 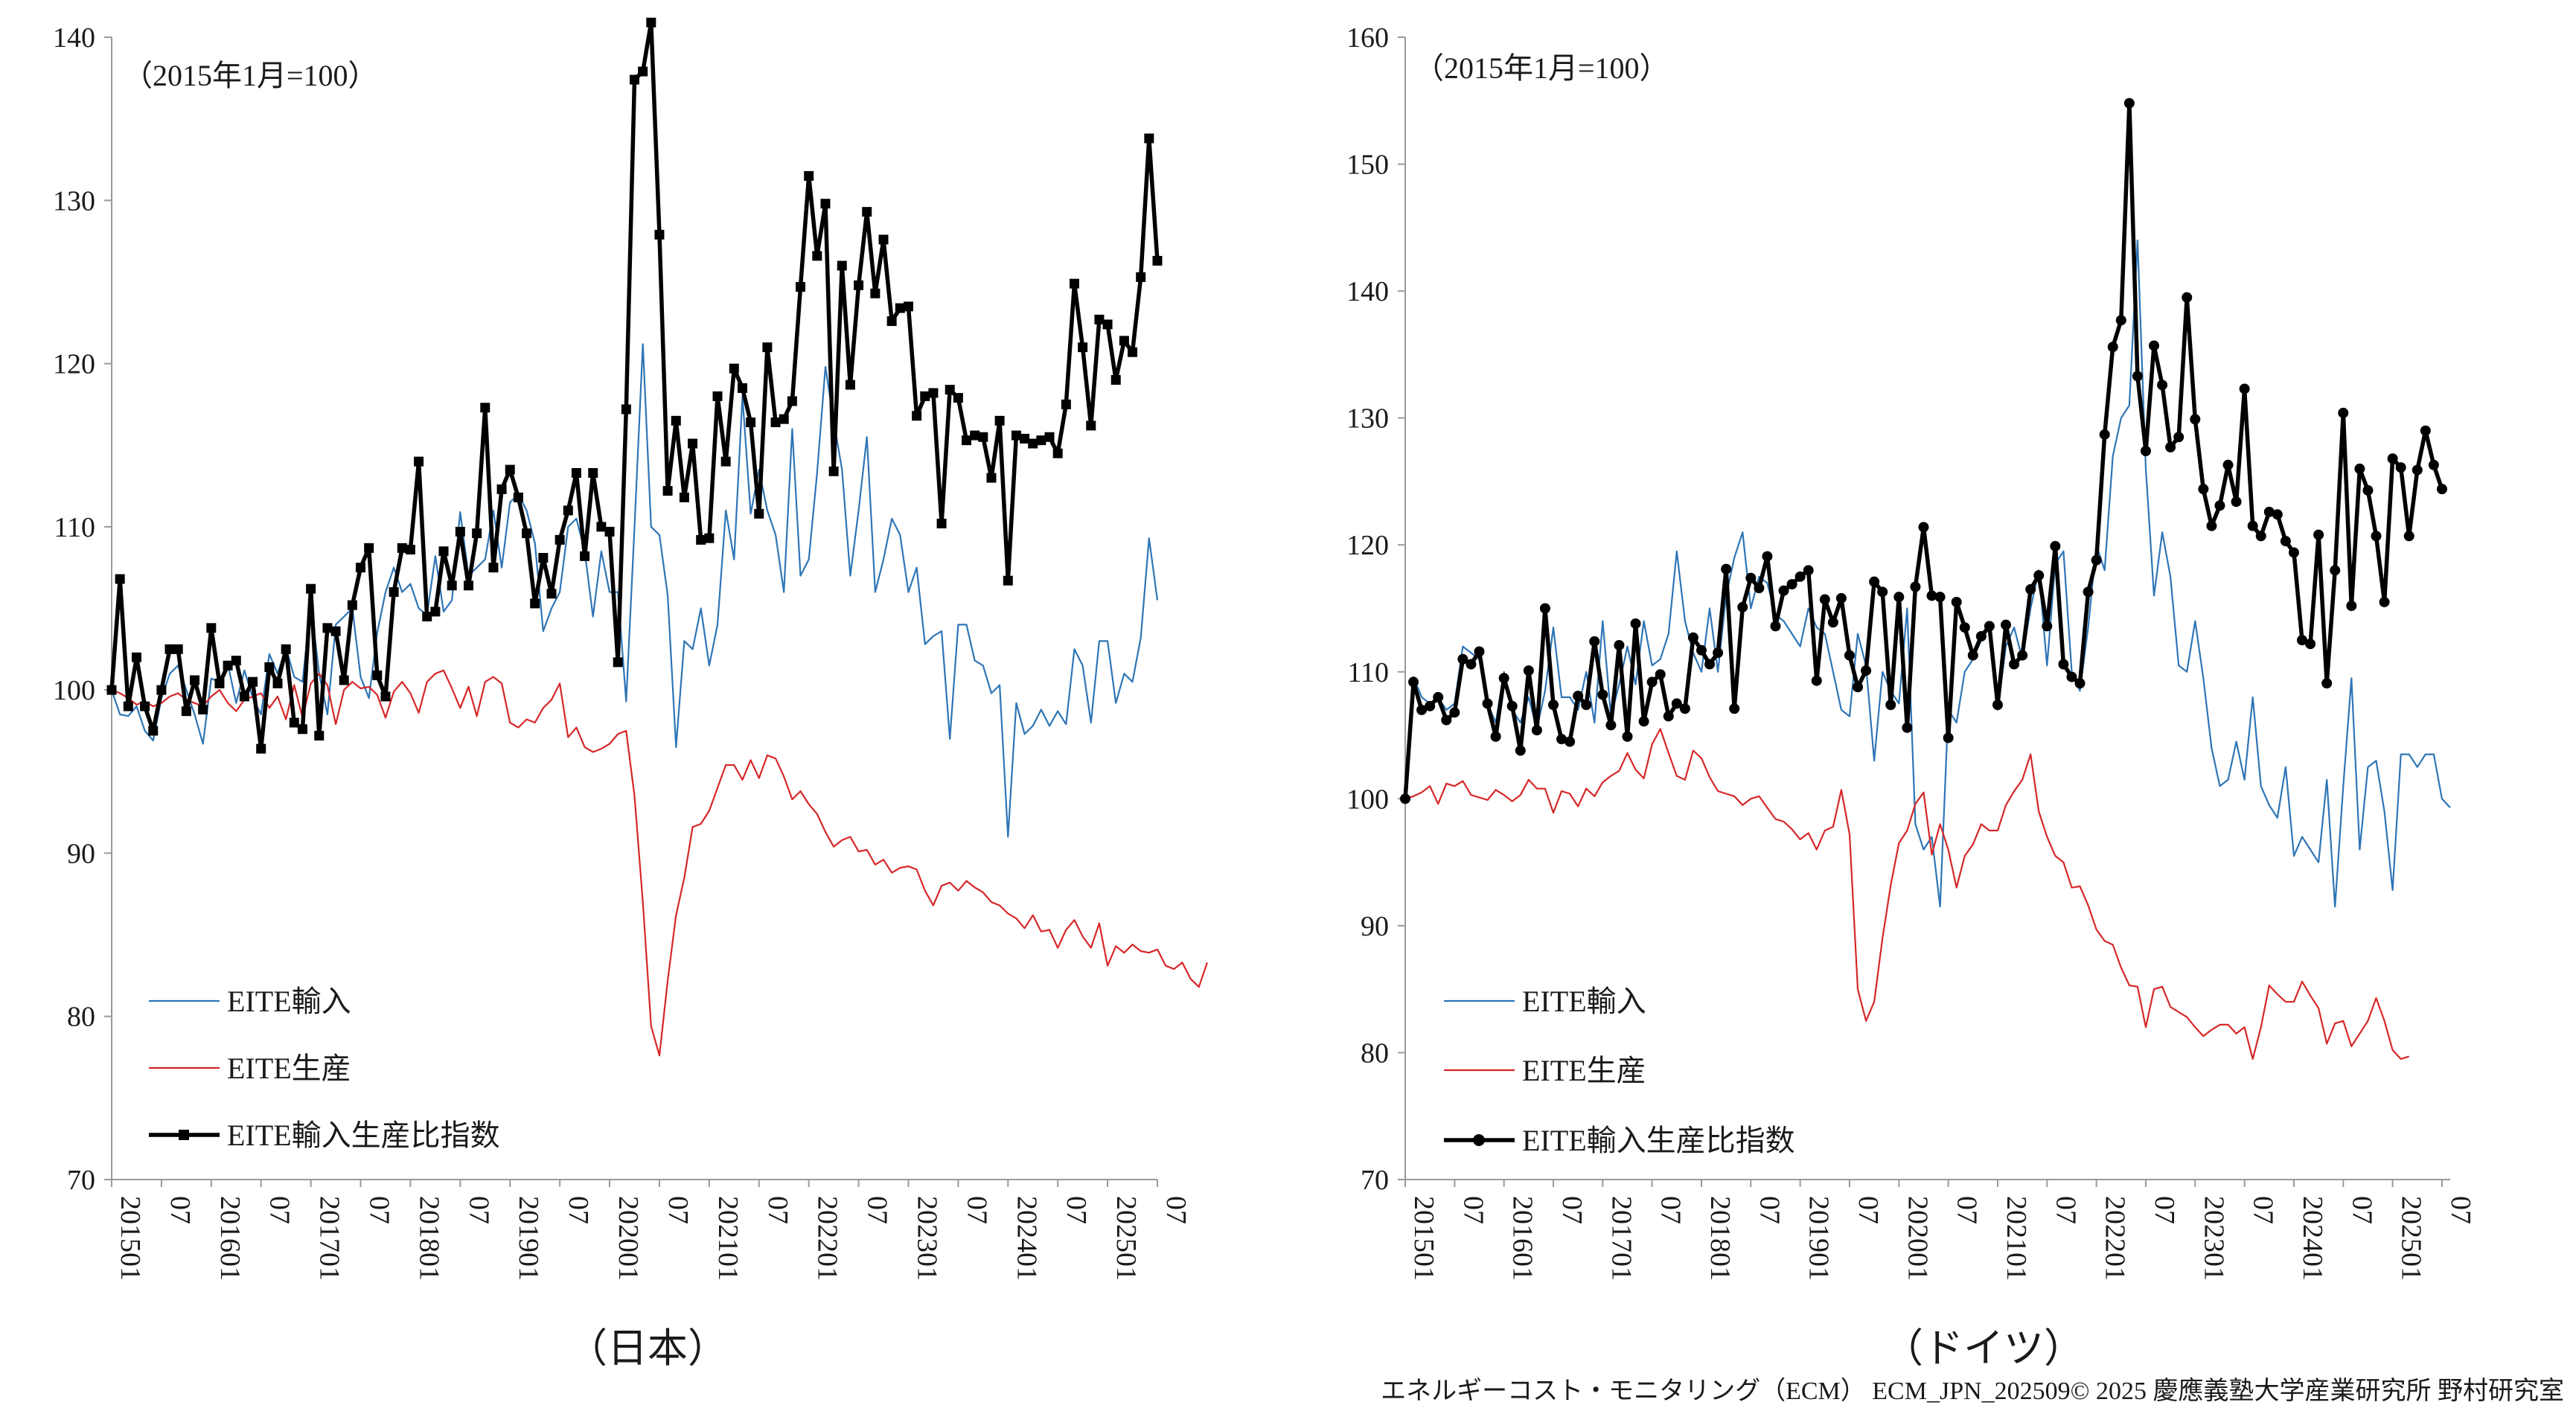 What do you see at coordinates (1720, 1238) in the screenshot?
I see `x-tick-label: 201801` at bounding box center [1720, 1238].